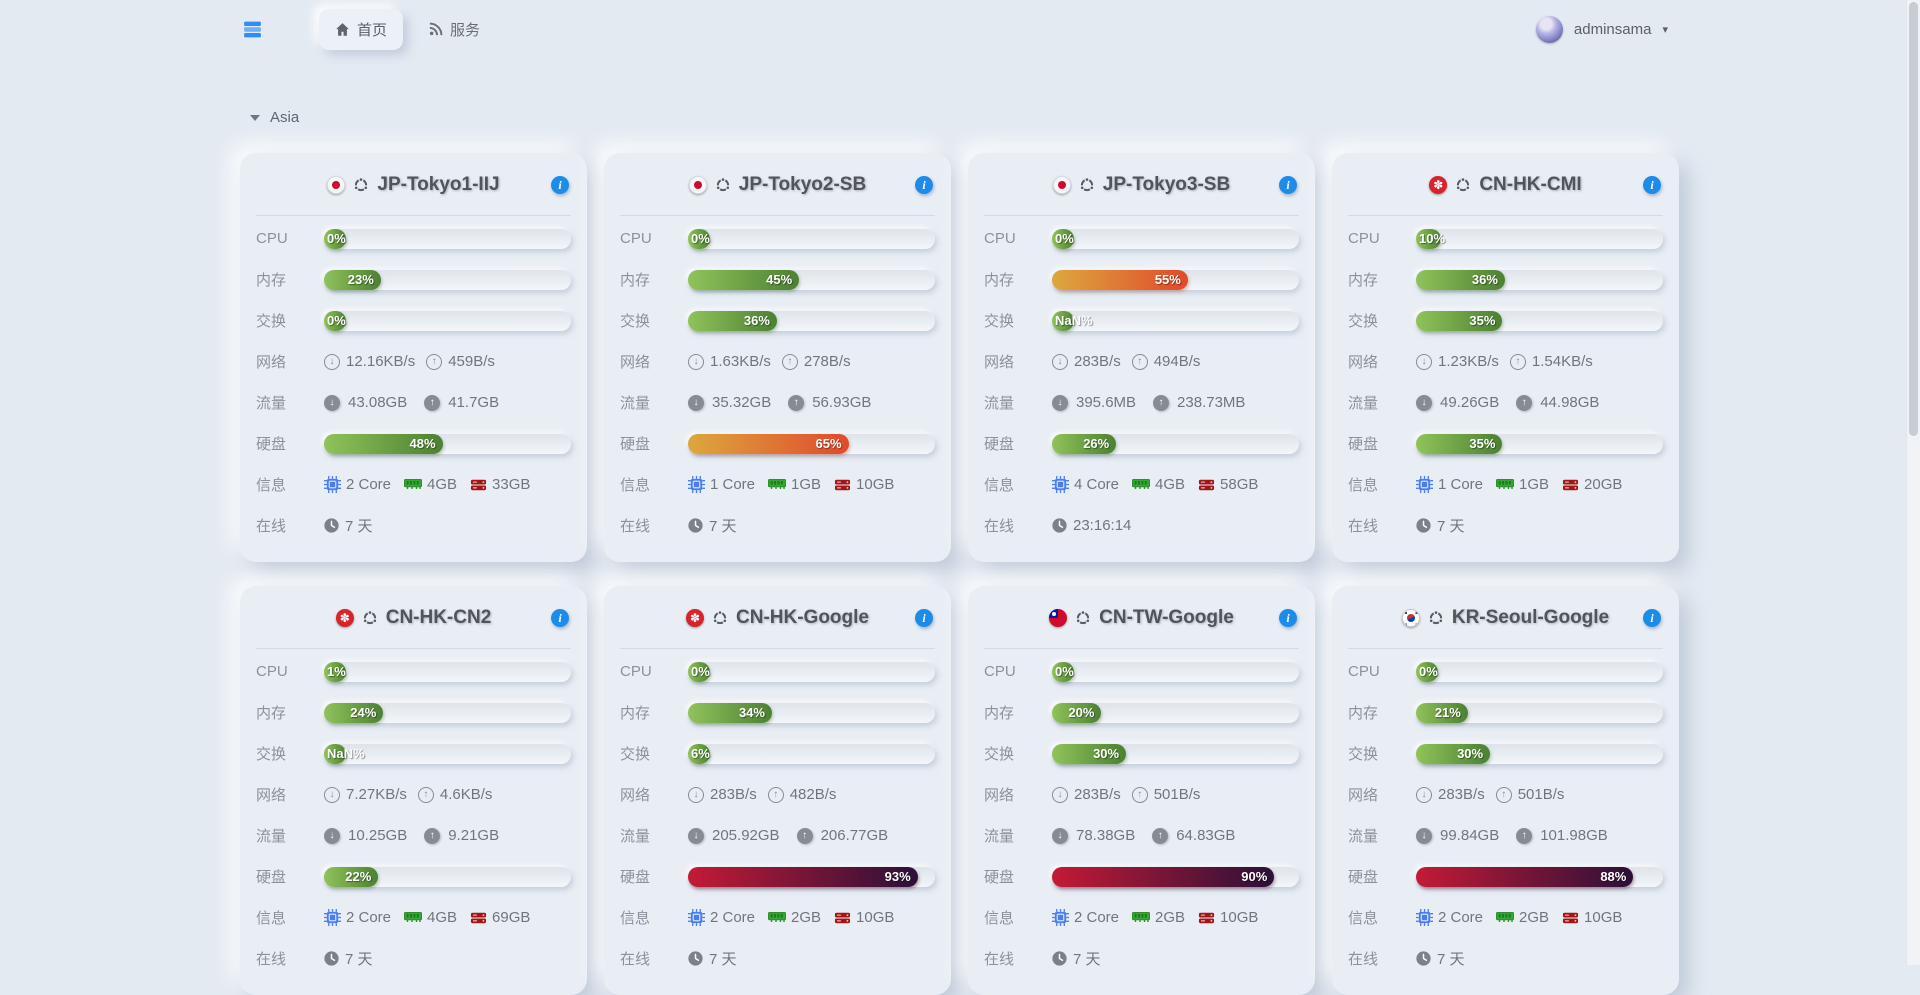 The width and height of the screenshot is (1920, 995). I want to click on swap-bar: 30%, so click(1175, 753).